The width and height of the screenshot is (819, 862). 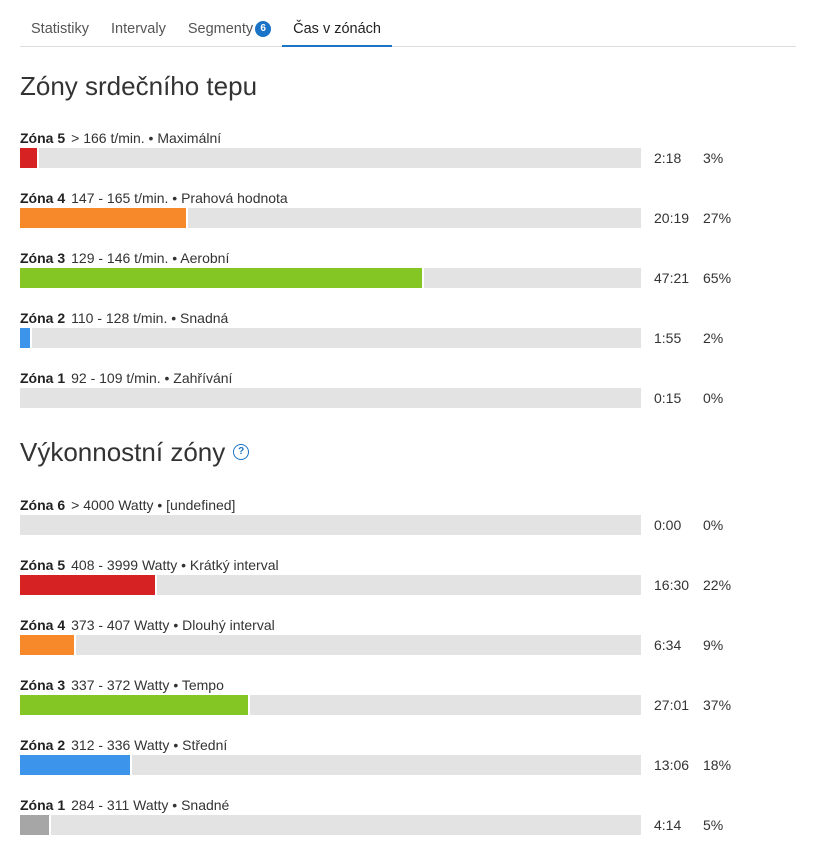 I want to click on tab-intervaly: Intervaly, so click(x=138, y=29).